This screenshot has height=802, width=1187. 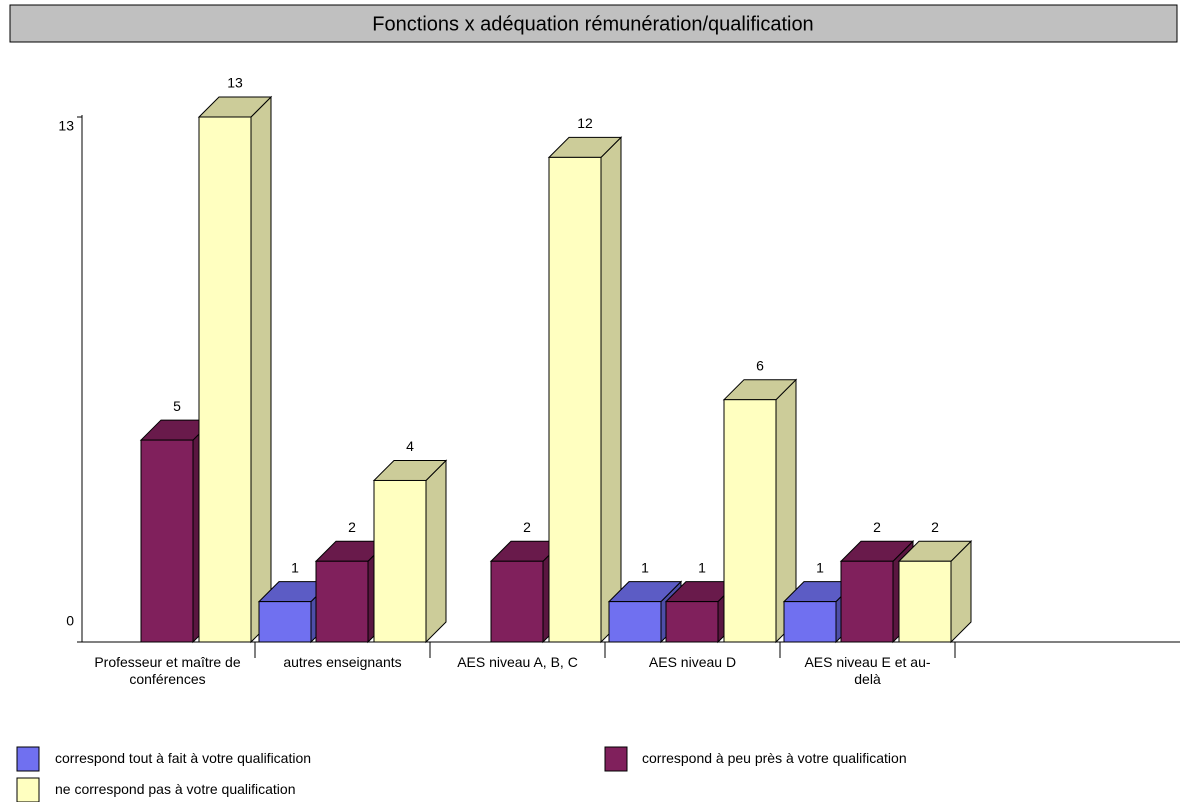 What do you see at coordinates (342, 662) in the screenshot?
I see `x-tick-label: autres enseignants` at bounding box center [342, 662].